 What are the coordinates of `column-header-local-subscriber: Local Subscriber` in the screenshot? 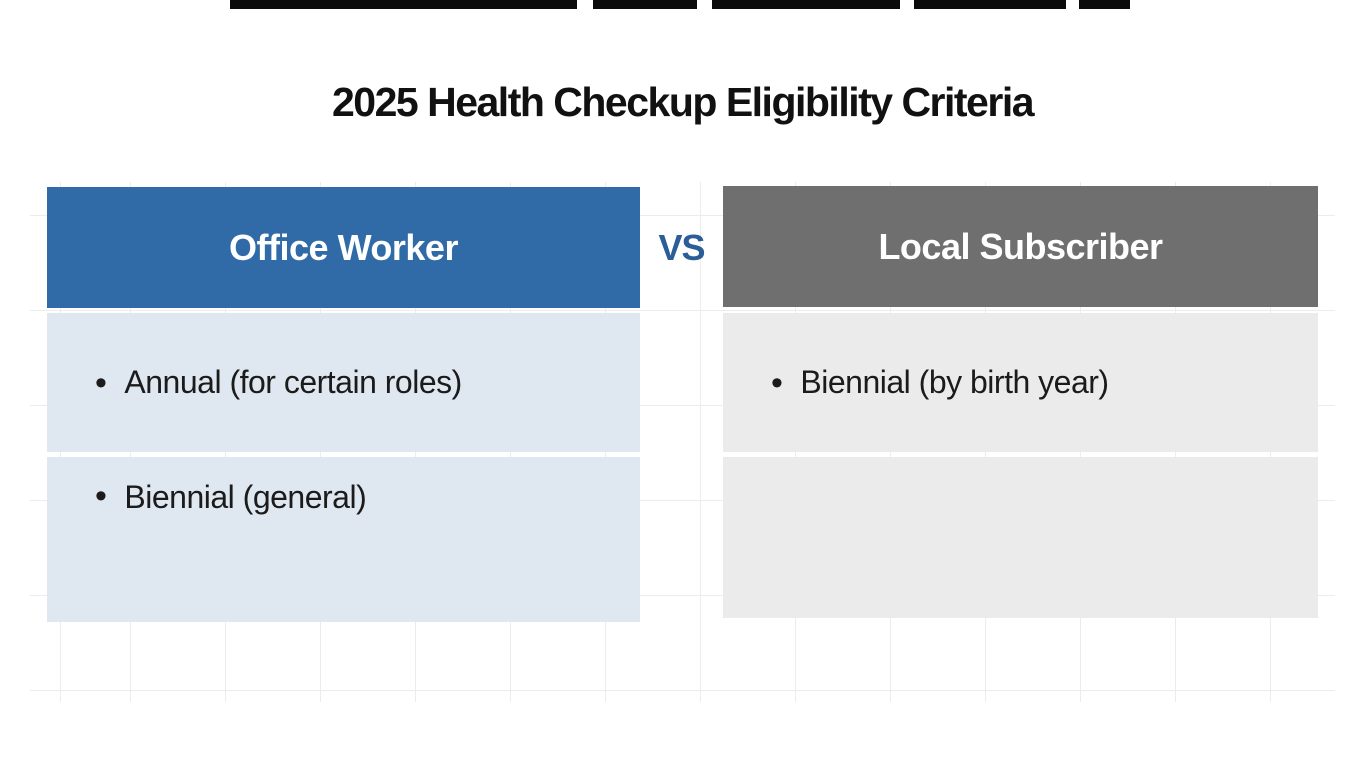 It's located at (1020, 246).